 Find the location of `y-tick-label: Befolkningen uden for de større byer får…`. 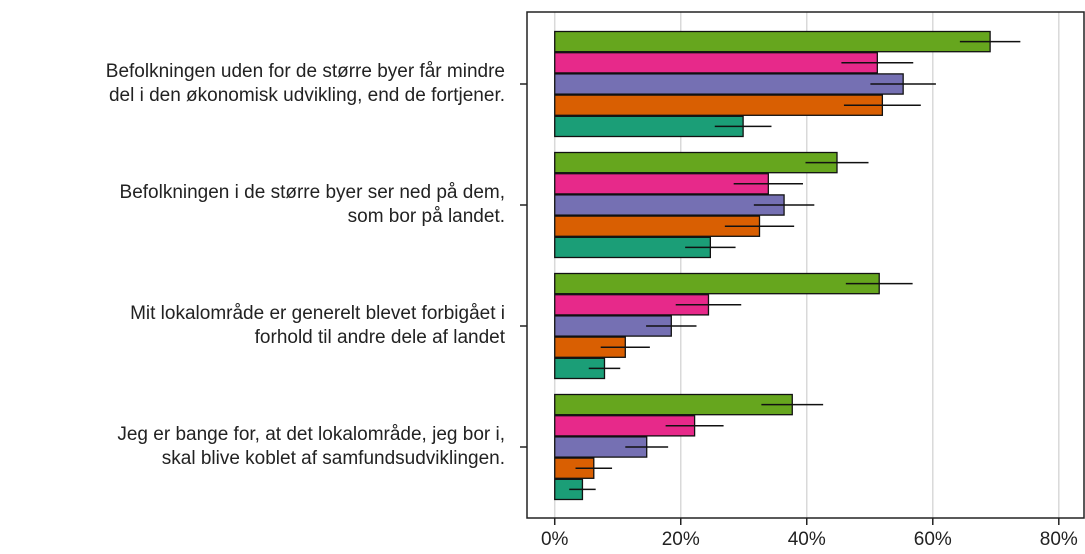

y-tick-label: Befolkningen uden for de større byer får… is located at coordinates (305, 71).